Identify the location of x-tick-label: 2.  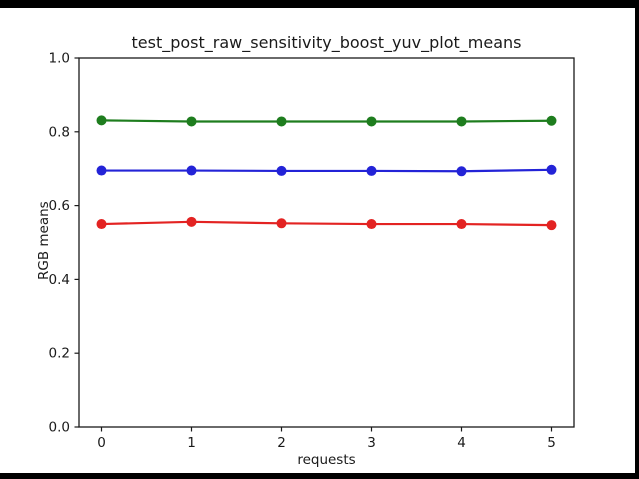
(281, 443).